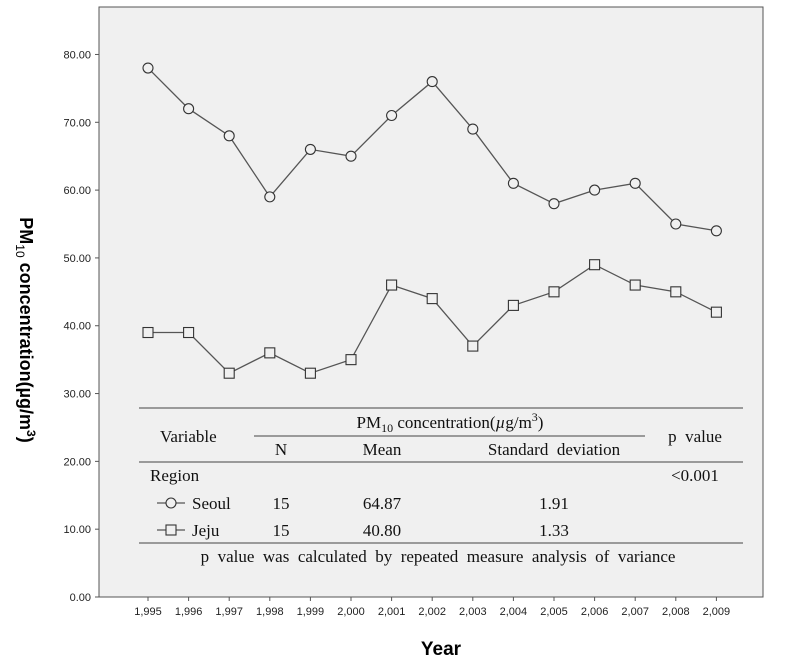 The height and width of the screenshot is (660, 787). I want to click on table-row-seoul-label: Seoul, so click(211, 503).